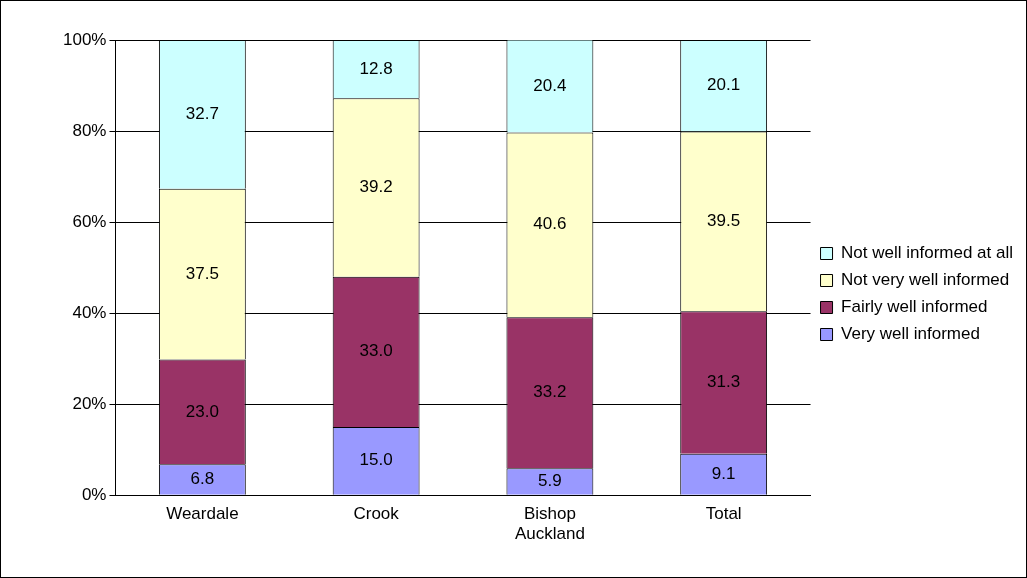 This screenshot has height=578, width=1027. What do you see at coordinates (724, 85) in the screenshot?
I see `data-label: 20.1` at bounding box center [724, 85].